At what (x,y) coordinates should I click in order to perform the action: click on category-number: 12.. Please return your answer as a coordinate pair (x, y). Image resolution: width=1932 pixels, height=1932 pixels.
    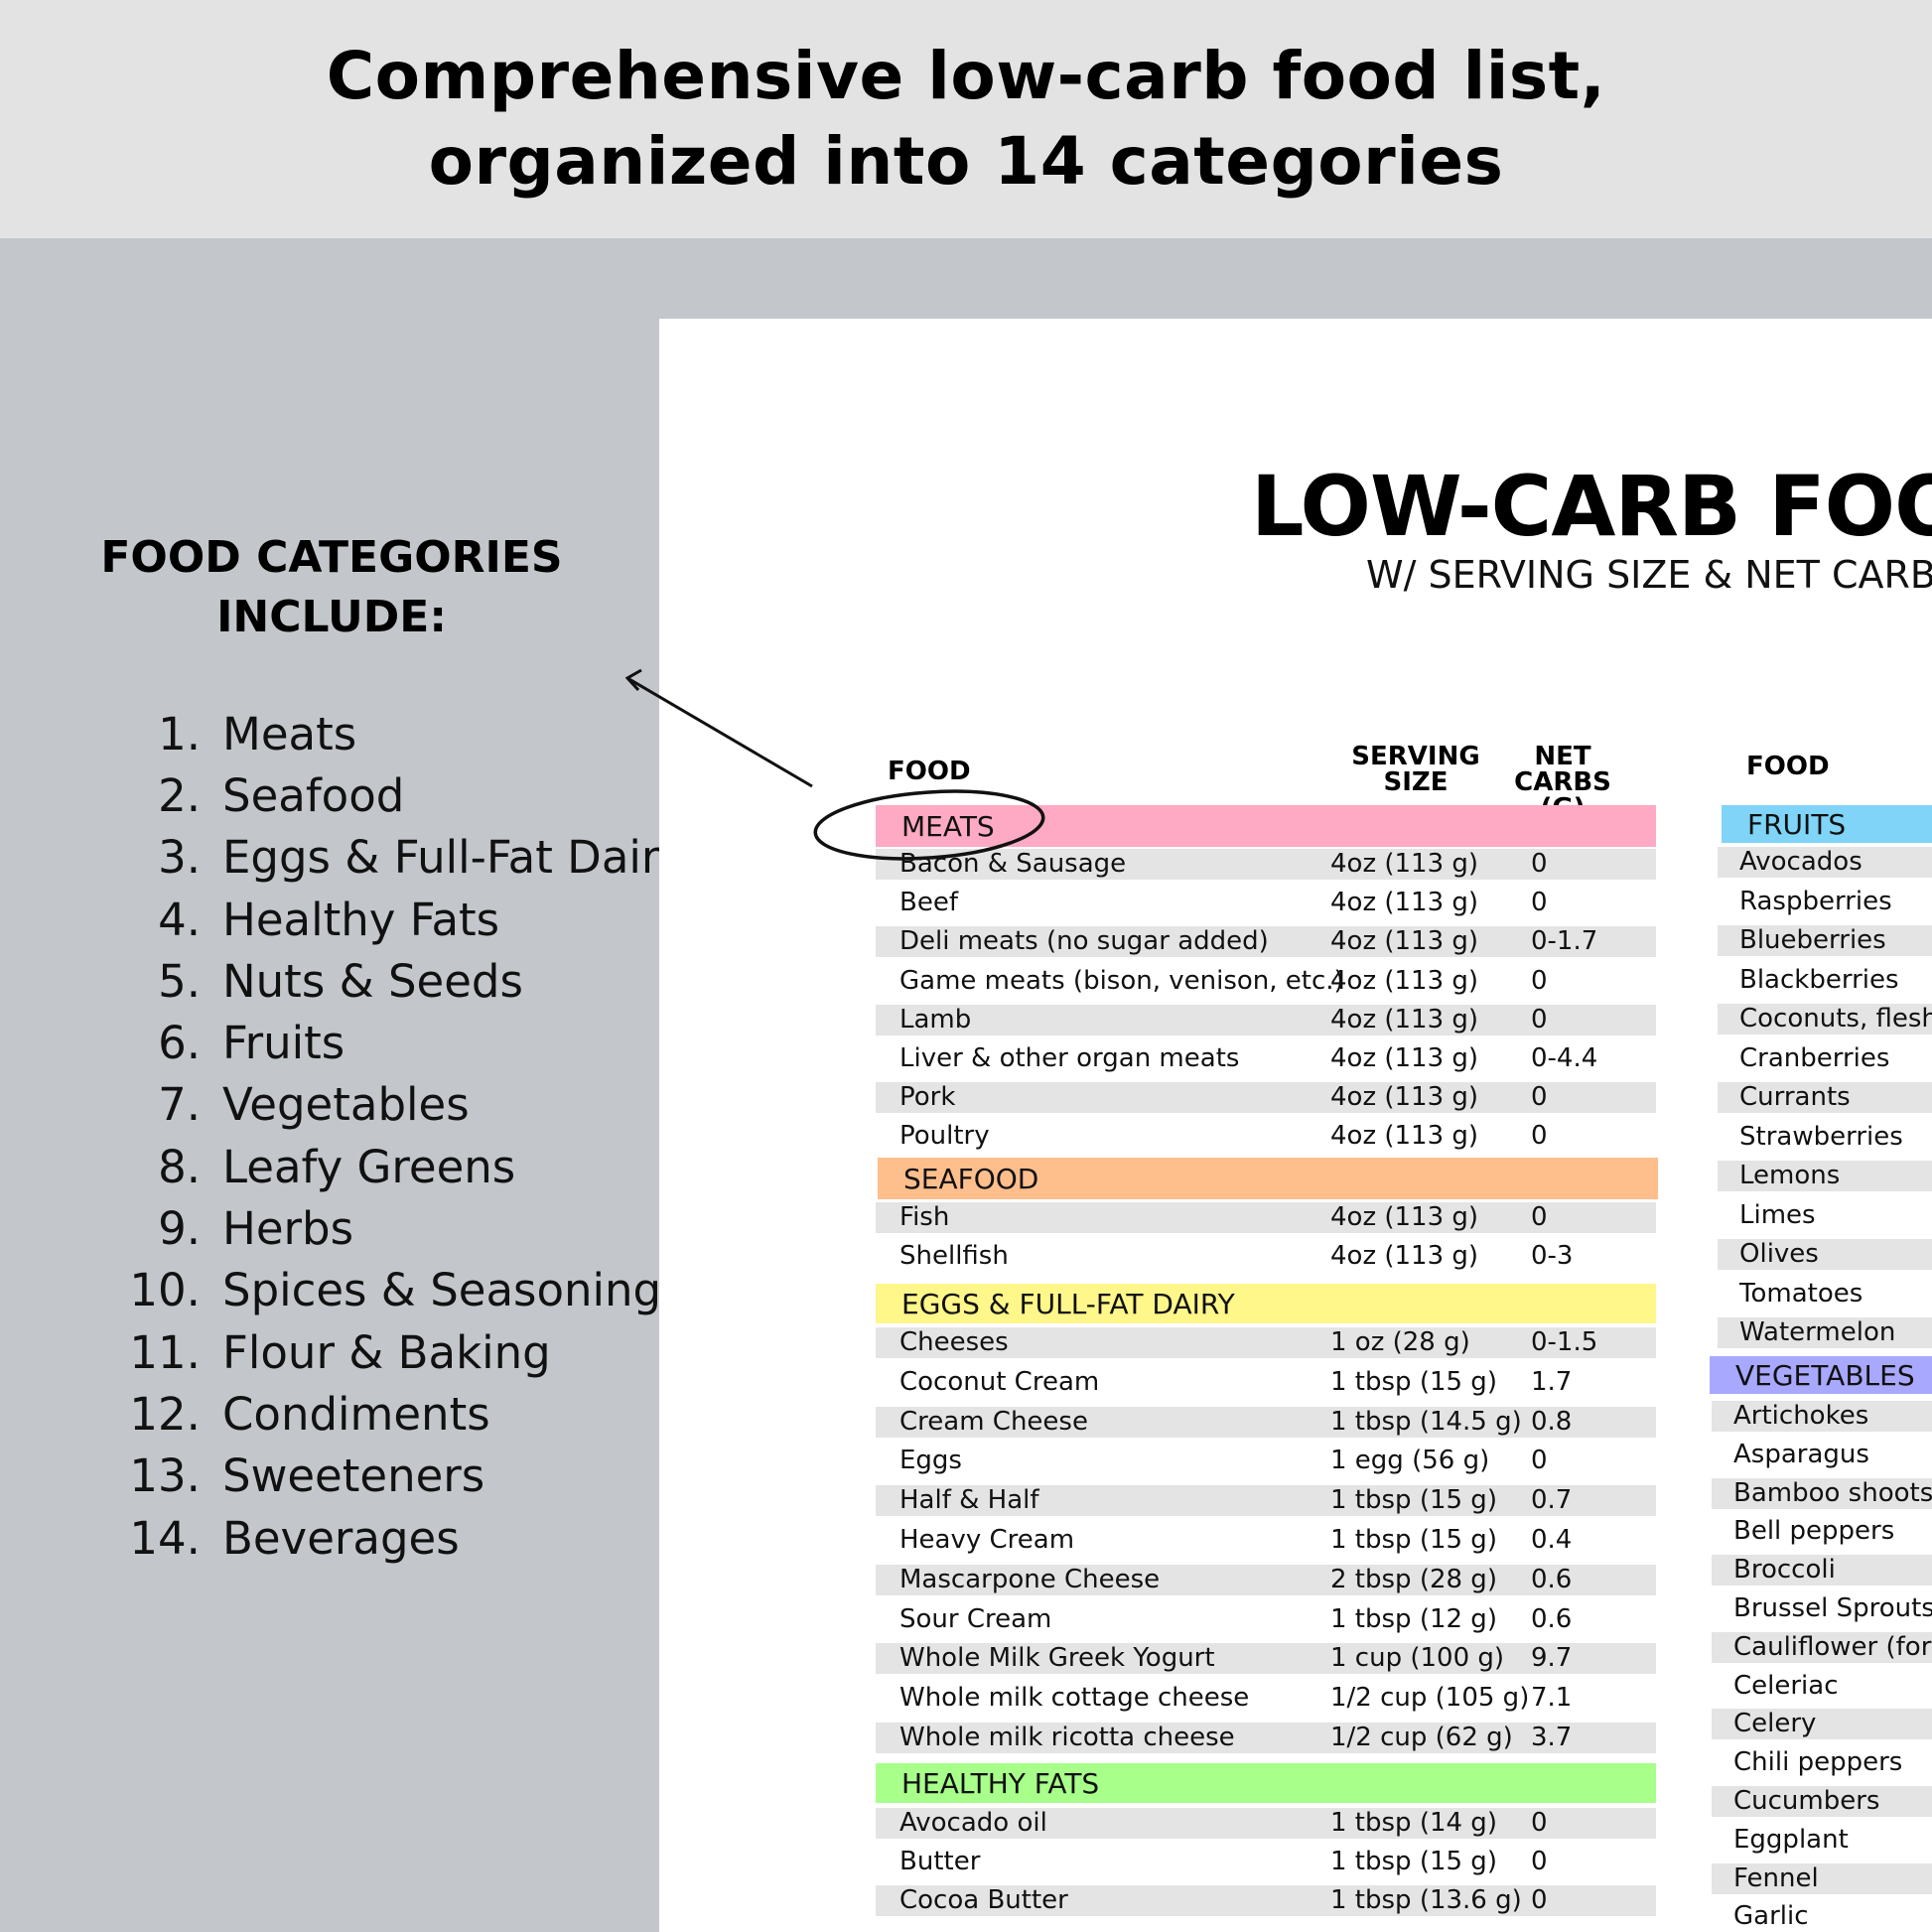
    Looking at the image, I should click on (165, 1414).